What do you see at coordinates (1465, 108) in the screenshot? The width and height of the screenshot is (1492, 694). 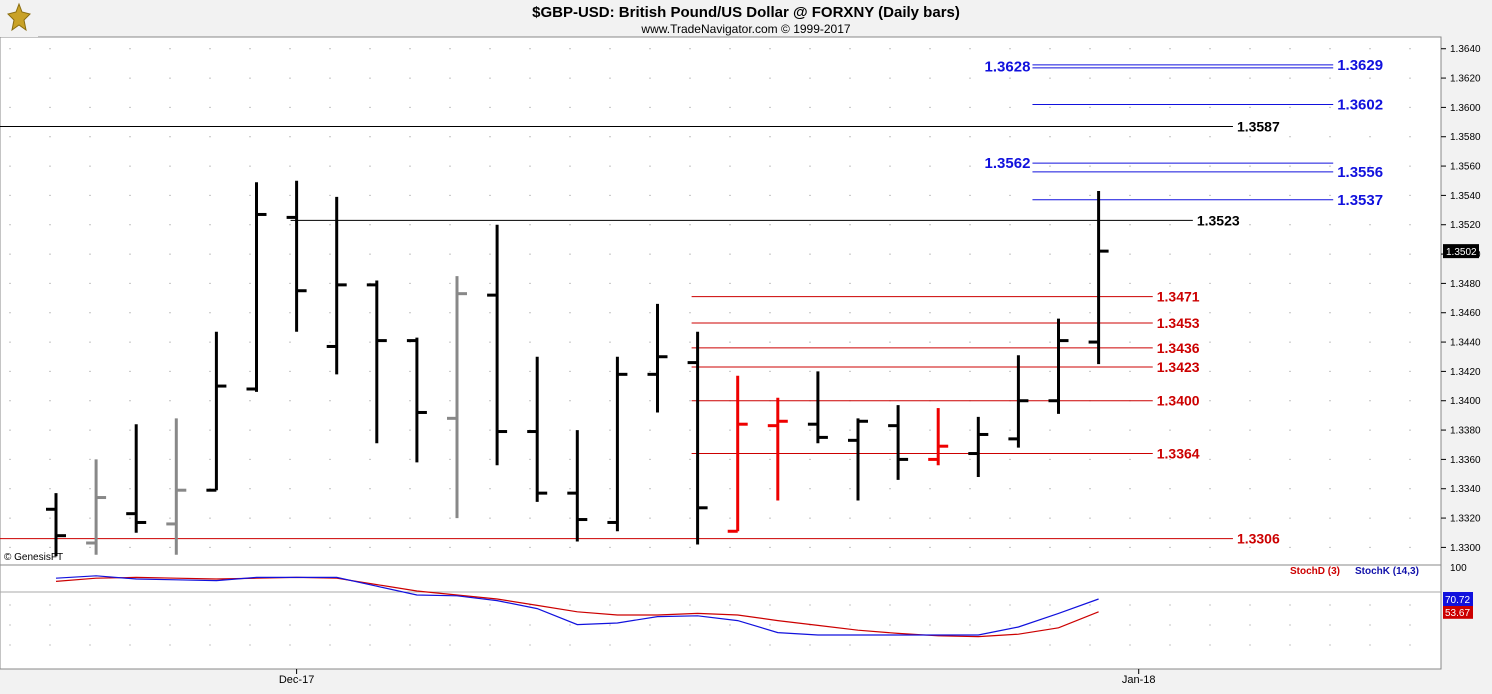 I see `y-tick-label: 1.3600` at bounding box center [1465, 108].